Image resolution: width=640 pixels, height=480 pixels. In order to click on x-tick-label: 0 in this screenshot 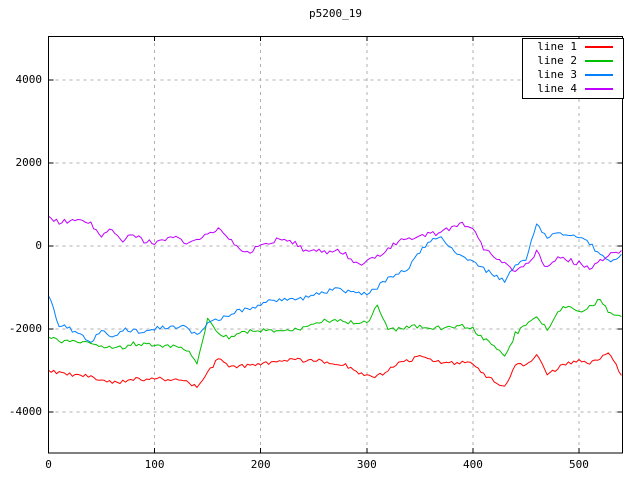, I will do `click(48, 464)`.